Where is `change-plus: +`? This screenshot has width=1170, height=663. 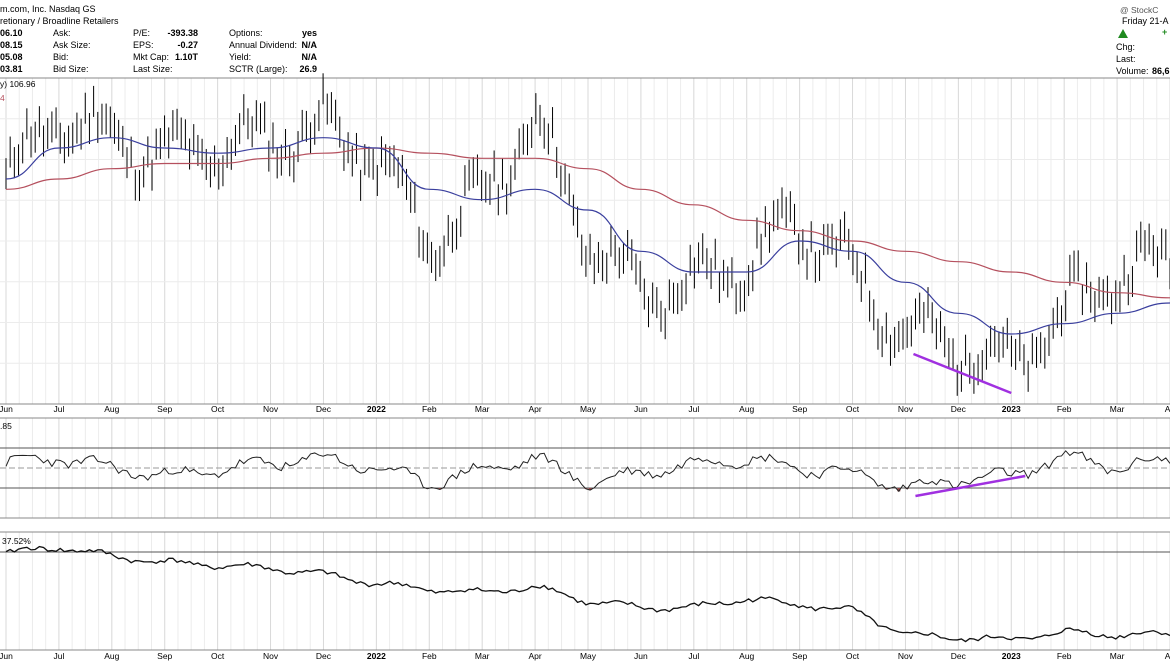 change-plus: + is located at coordinates (1165, 32).